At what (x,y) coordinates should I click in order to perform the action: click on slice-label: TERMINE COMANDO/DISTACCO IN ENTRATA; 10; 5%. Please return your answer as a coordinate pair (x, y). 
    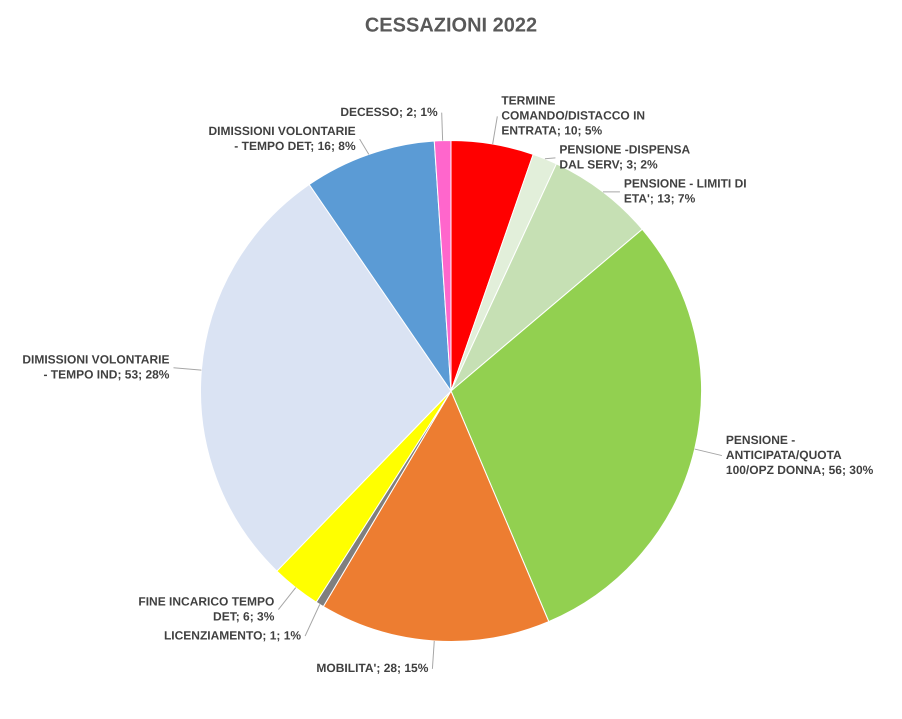
    Looking at the image, I should click on (573, 116).